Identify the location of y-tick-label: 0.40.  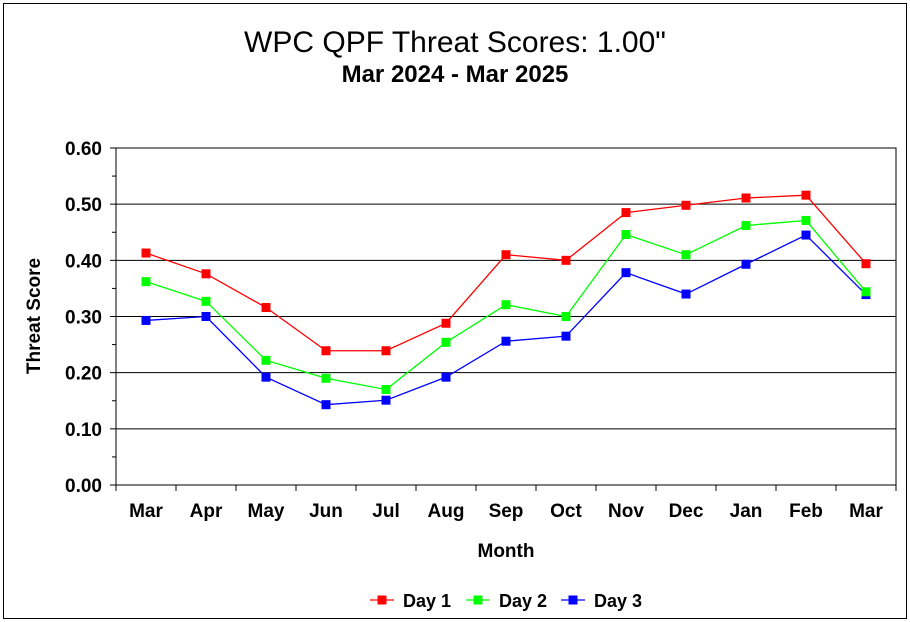
(83, 261).